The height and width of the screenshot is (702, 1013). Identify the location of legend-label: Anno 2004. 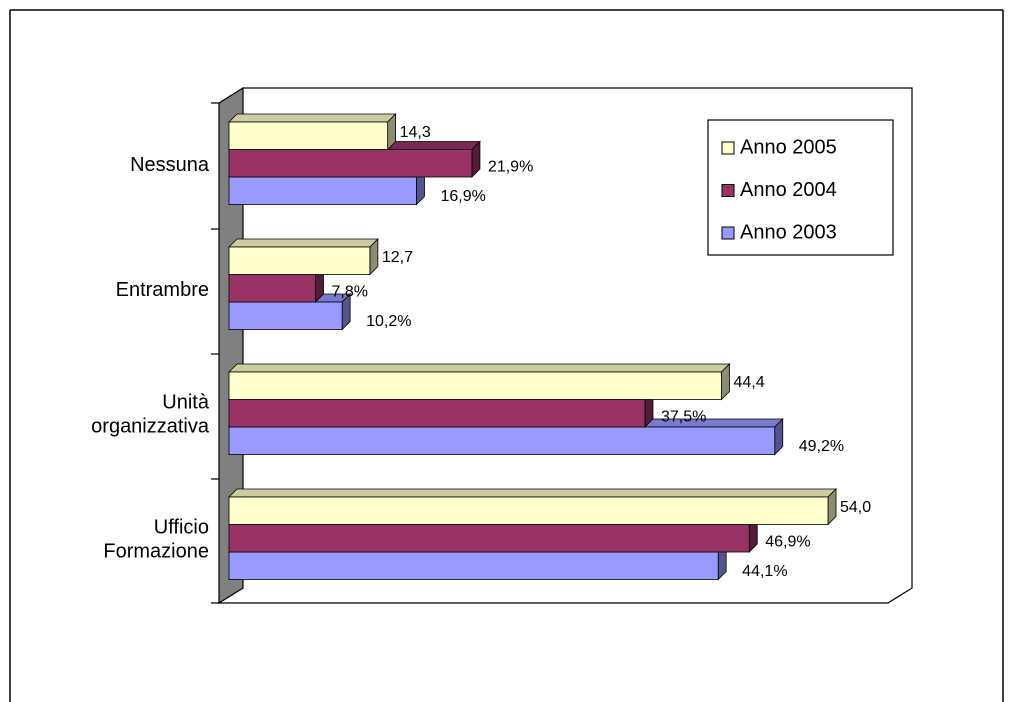
(788, 190).